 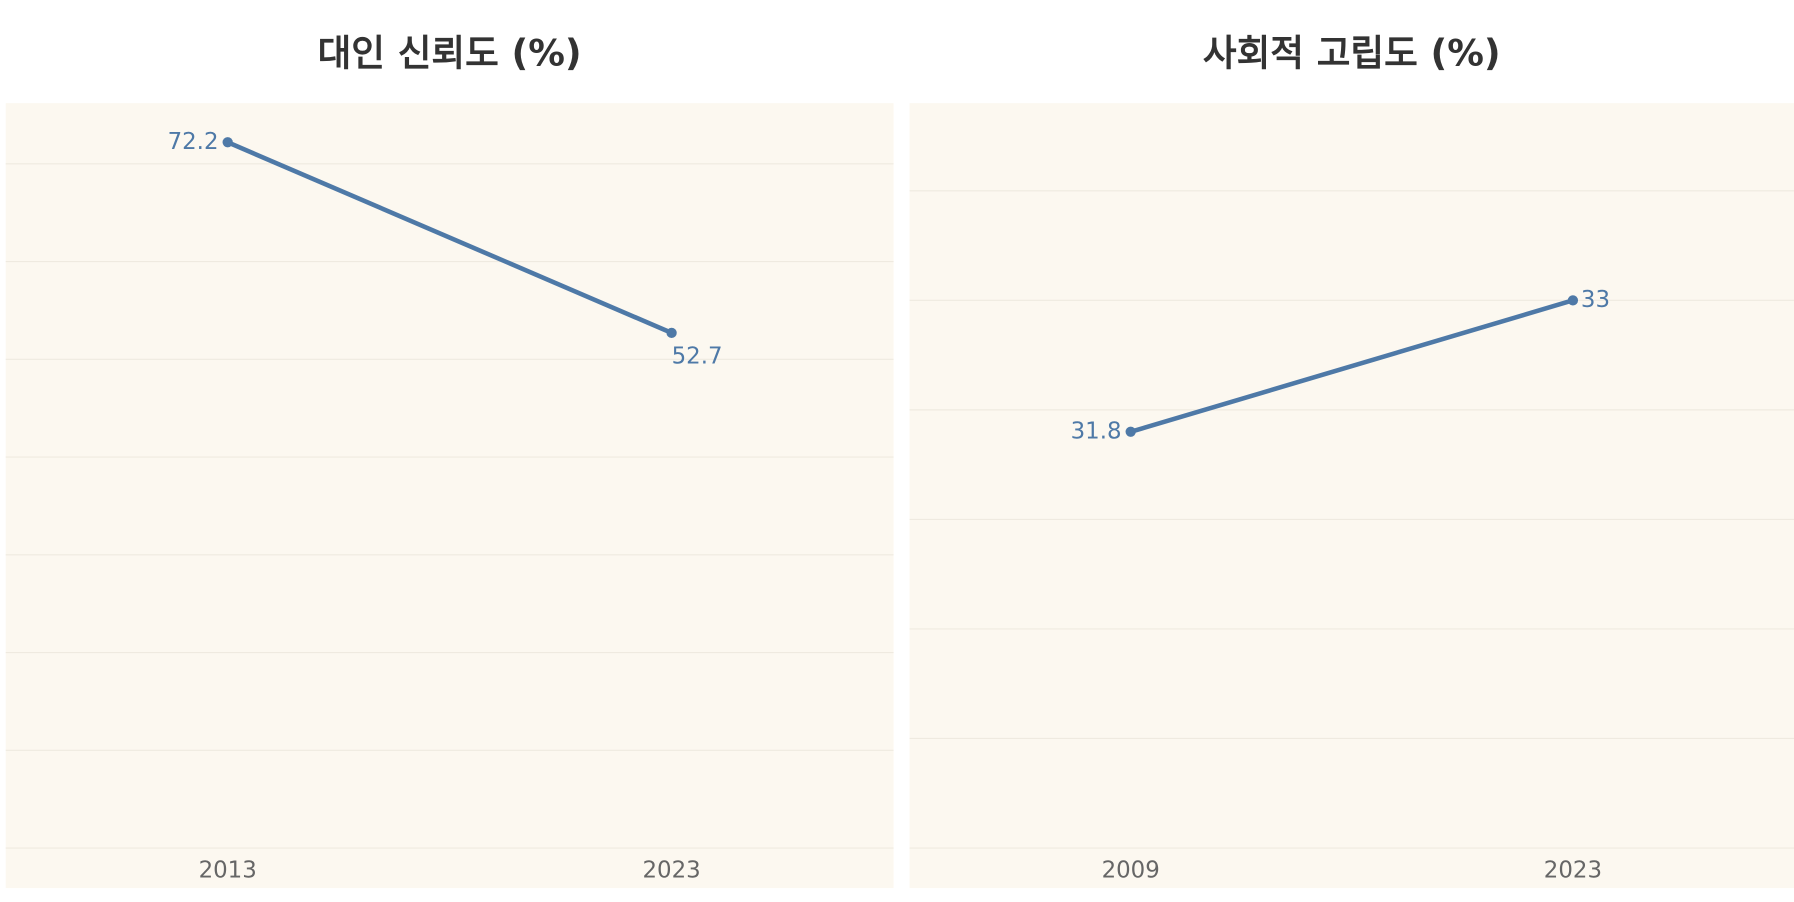 What do you see at coordinates (1096, 431) in the screenshot?
I see `value-label: 31.8` at bounding box center [1096, 431].